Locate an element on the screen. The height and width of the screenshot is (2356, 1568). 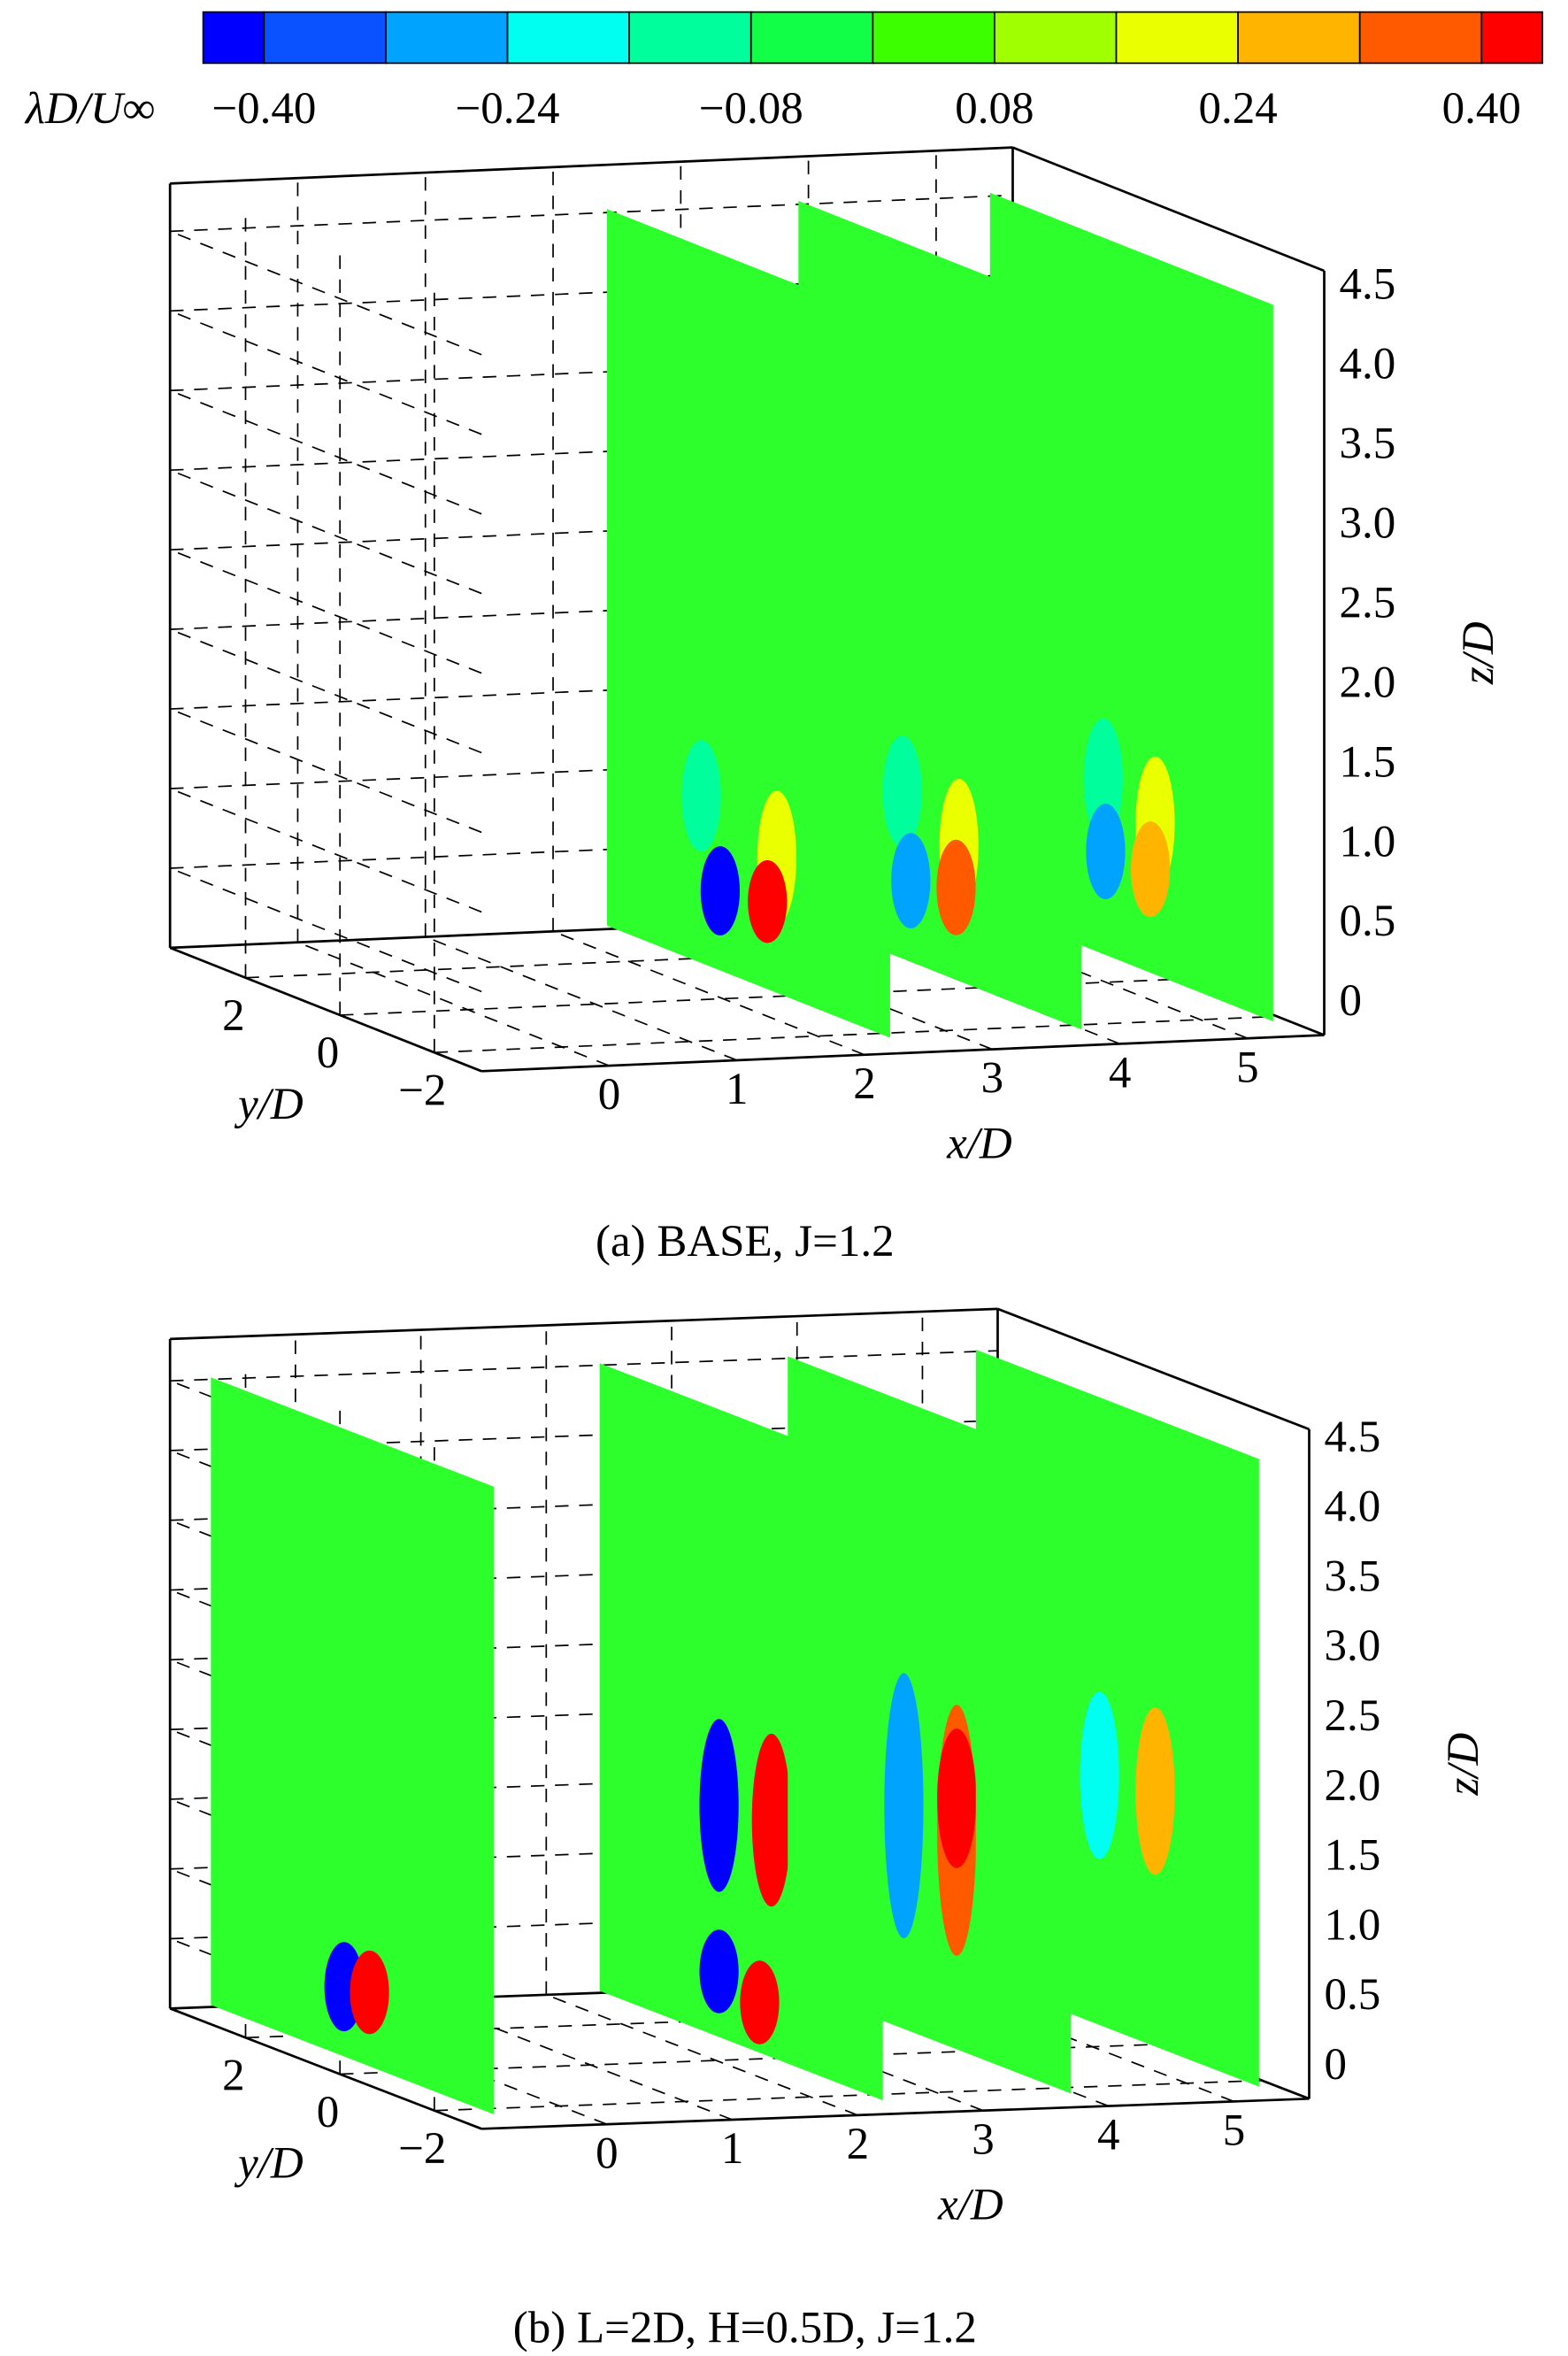
z-tick-label: 0.5 is located at coordinates (1353, 1995).